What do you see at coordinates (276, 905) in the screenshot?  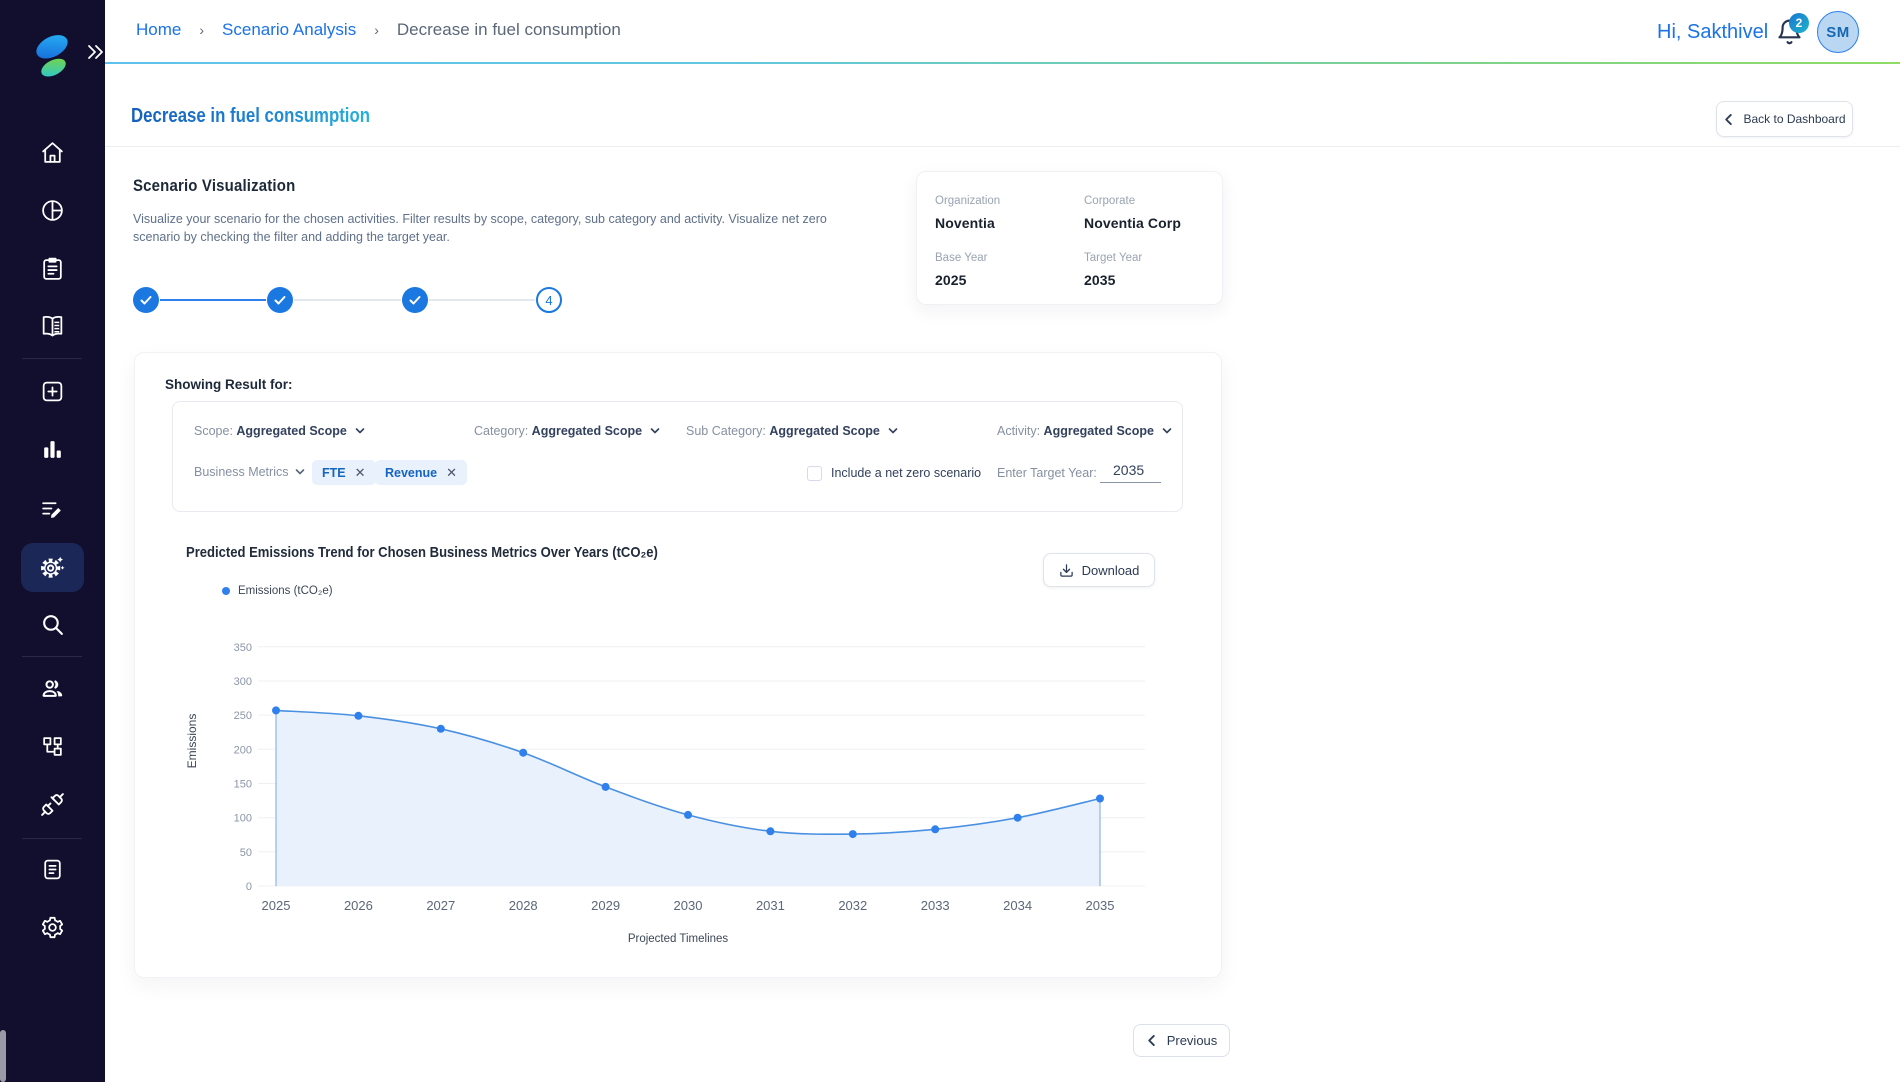 I see `svg-text: 2025` at bounding box center [276, 905].